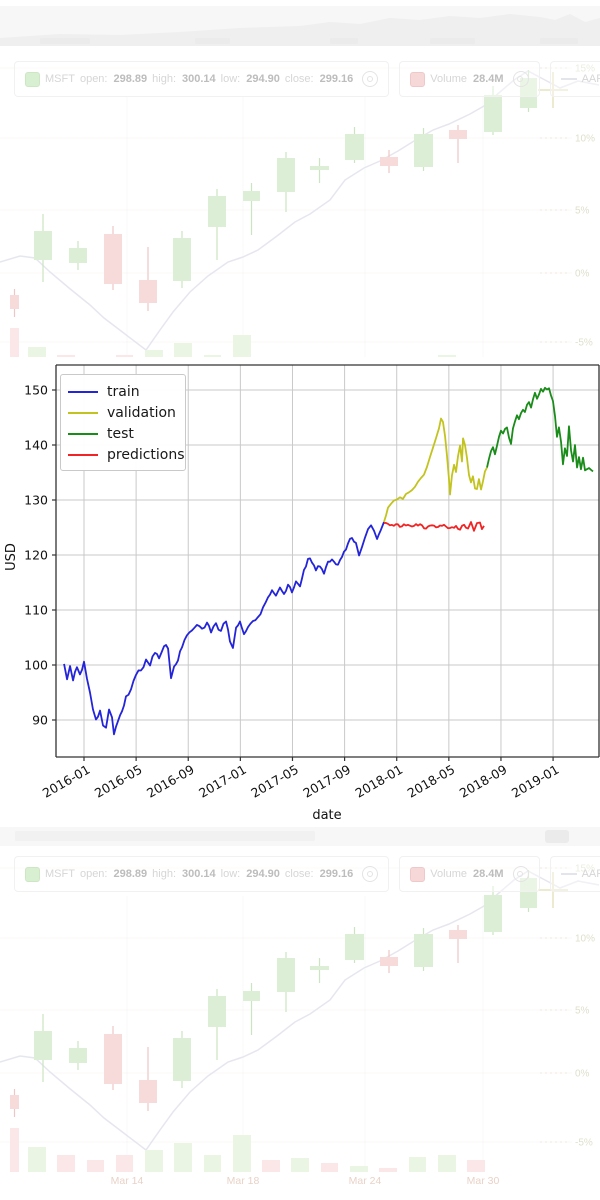 This screenshot has width=600, height=1200. I want to click on legend-item-predictions: predictions, so click(126, 454).